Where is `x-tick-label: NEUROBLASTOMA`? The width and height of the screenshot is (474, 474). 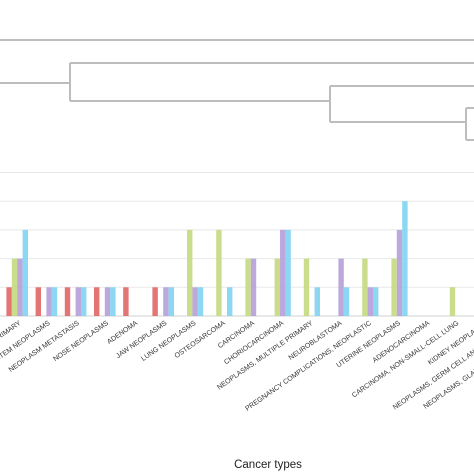
x-tick-label: NEUROBLASTOMA is located at coordinates (316, 341).